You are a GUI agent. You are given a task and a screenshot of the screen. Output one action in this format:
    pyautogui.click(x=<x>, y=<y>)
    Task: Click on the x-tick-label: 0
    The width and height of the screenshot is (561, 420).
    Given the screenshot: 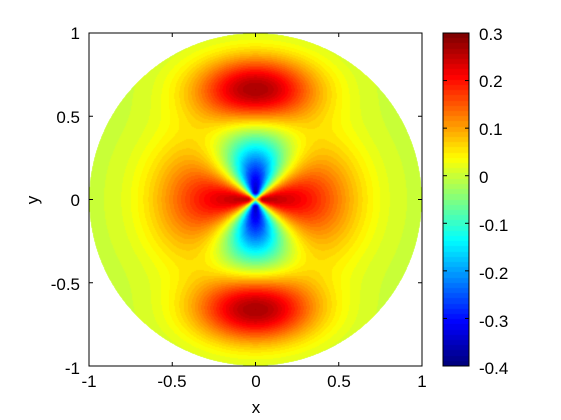 What is the action you would take?
    pyautogui.click(x=255, y=381)
    